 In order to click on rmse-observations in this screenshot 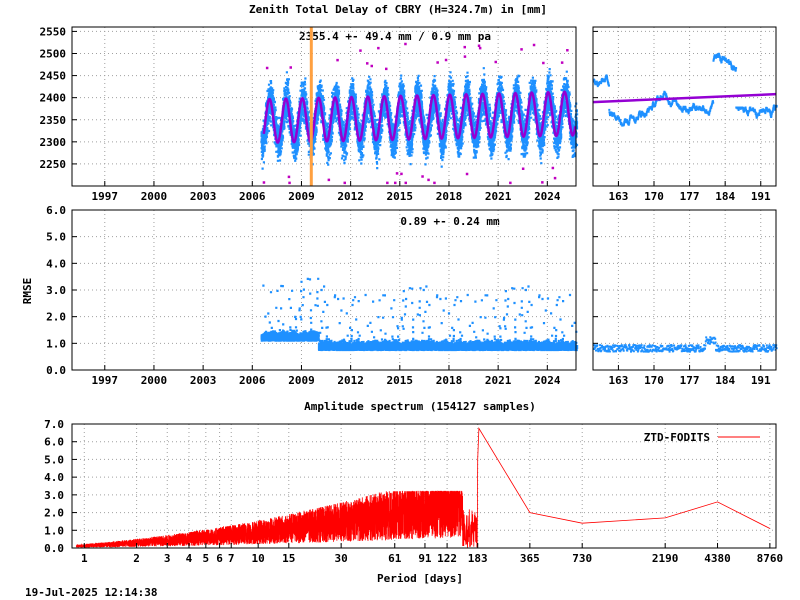, I will do `click(419, 314)`.